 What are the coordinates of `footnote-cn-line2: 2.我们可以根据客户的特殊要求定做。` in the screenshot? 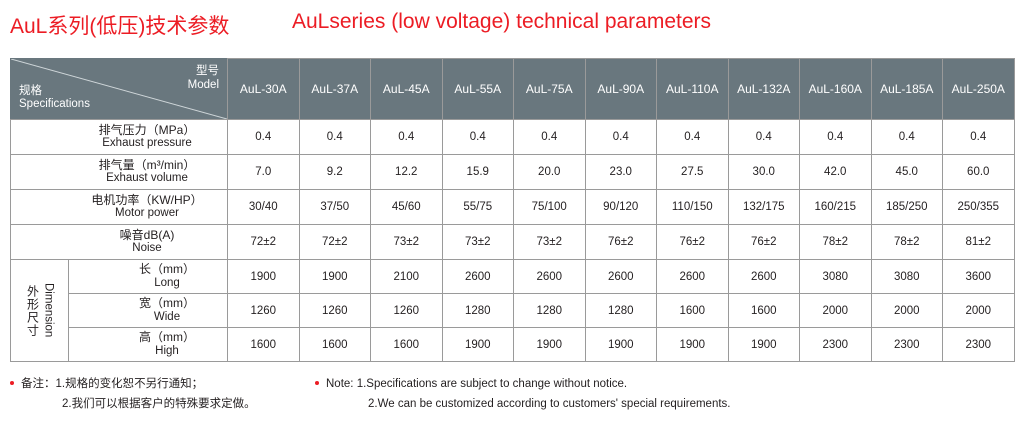 It's located at (133, 404).